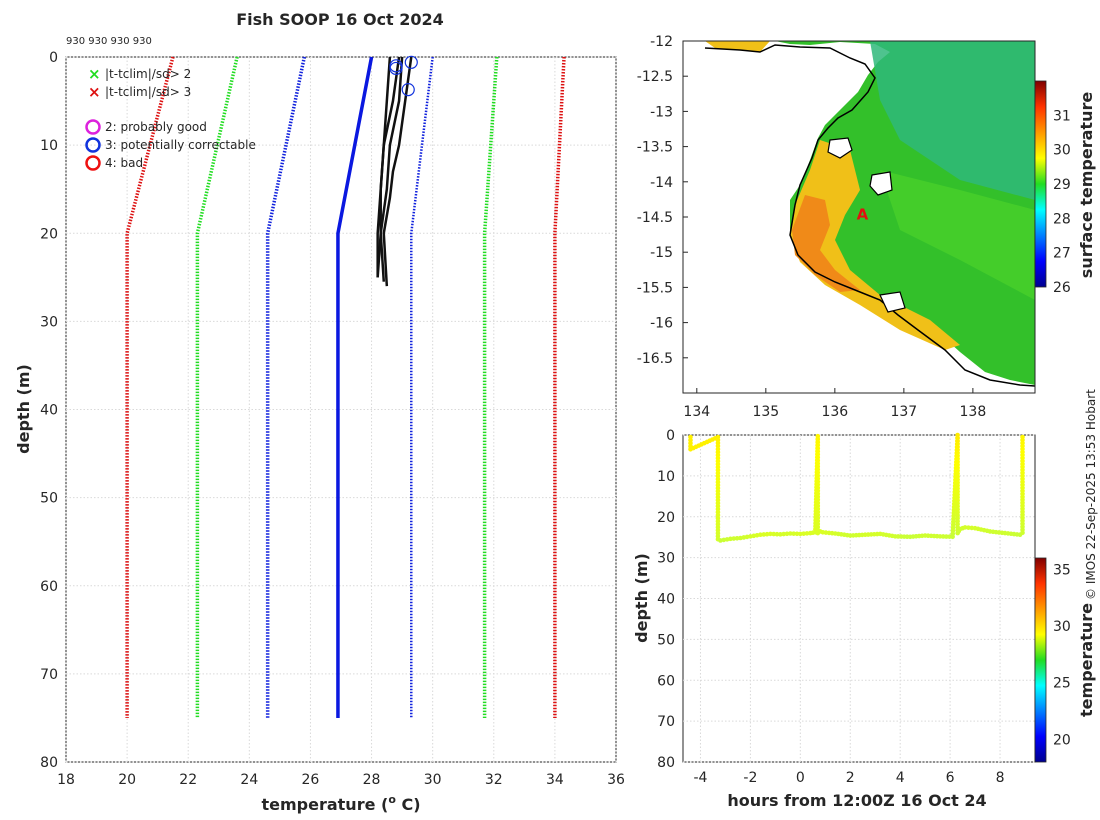 This screenshot has width=1100, height=820. I want to click on profile-y-axis-label: depth (m), so click(23, 409).